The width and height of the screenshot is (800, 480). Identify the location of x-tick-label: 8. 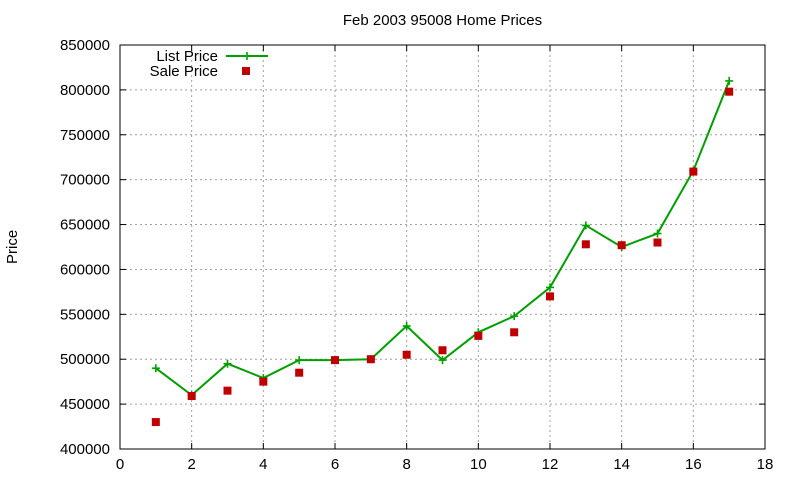
(406, 464).